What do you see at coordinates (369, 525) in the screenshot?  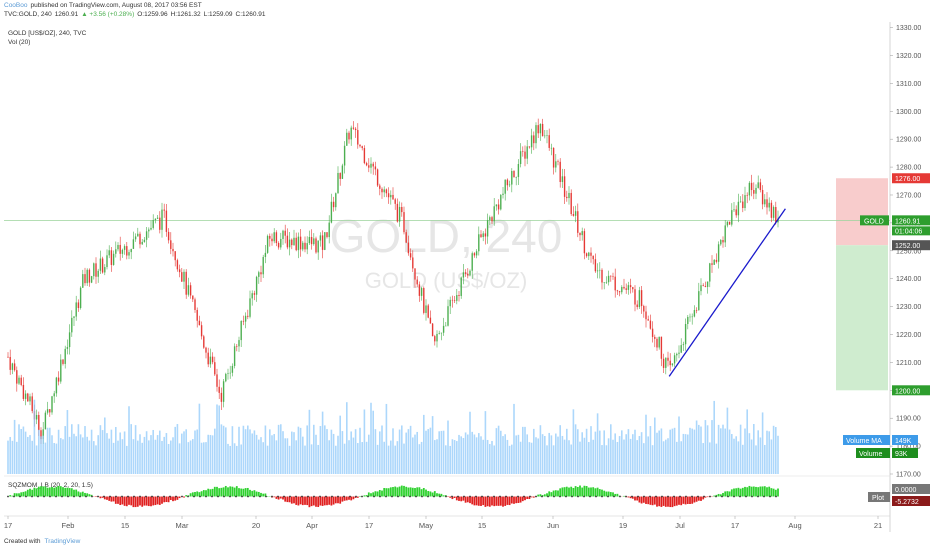 I see `x-tick-label: 17` at bounding box center [369, 525].